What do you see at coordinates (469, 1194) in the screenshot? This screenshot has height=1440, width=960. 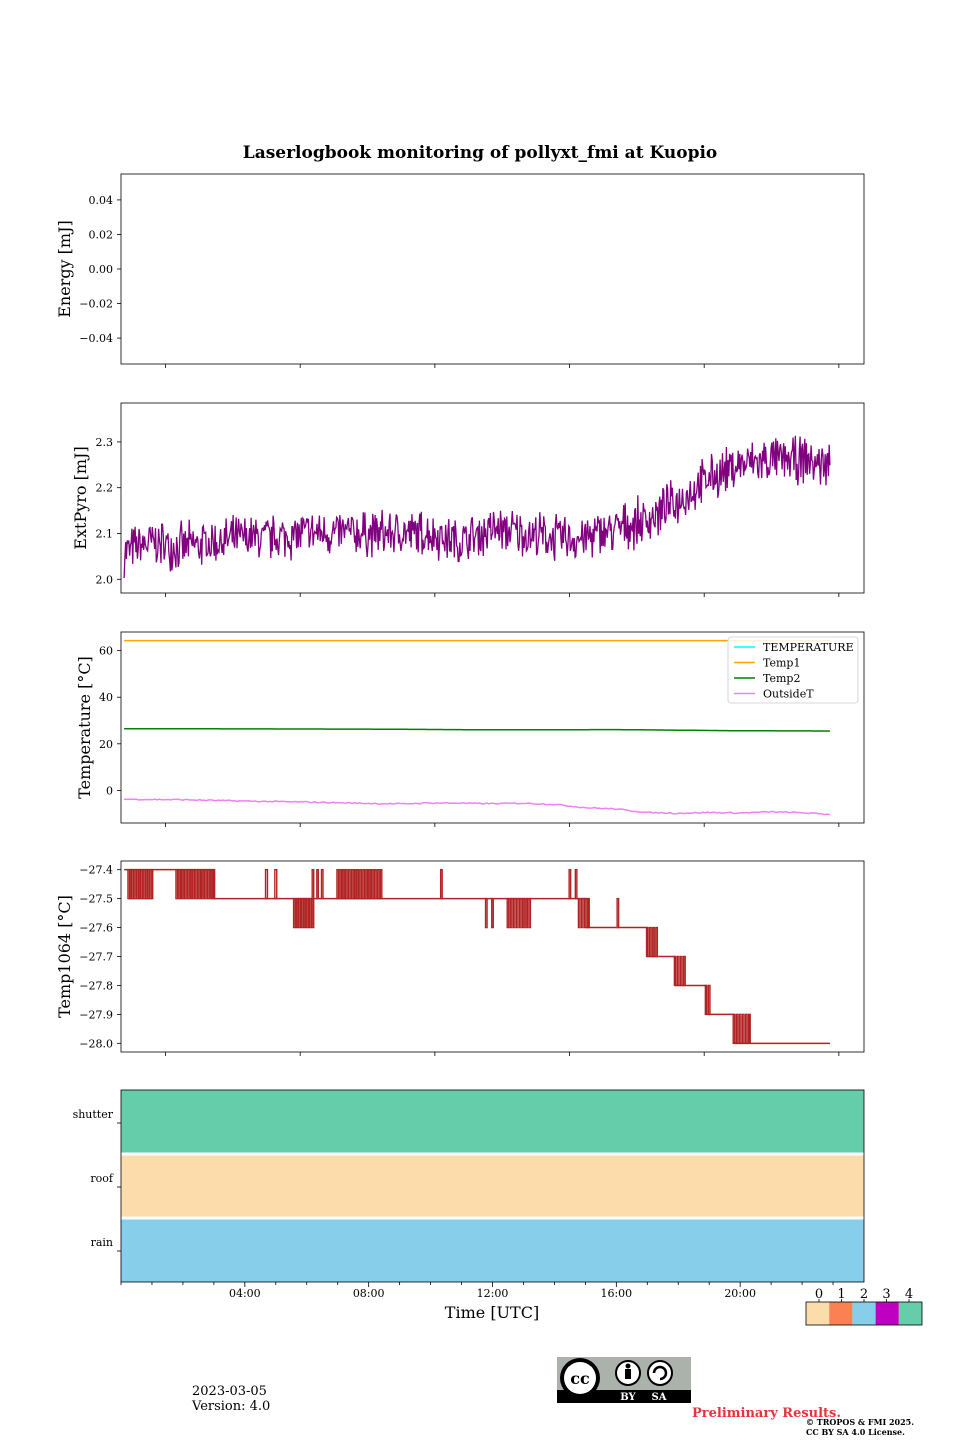 I see `status-panel: shutter roof rain 04:00 08:00 12:00 16:00 20:00` at bounding box center [469, 1194].